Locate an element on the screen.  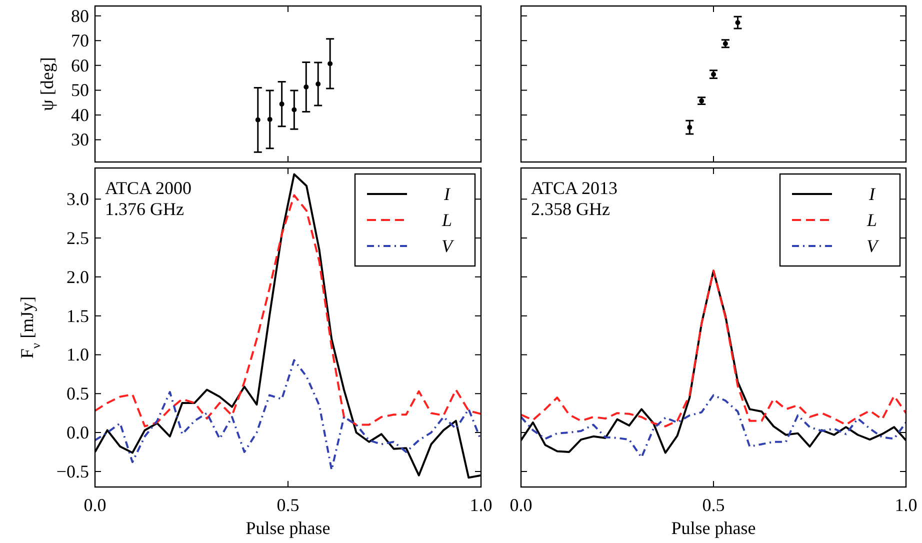
y-tick-label: 3.0 is located at coordinates (77, 199).